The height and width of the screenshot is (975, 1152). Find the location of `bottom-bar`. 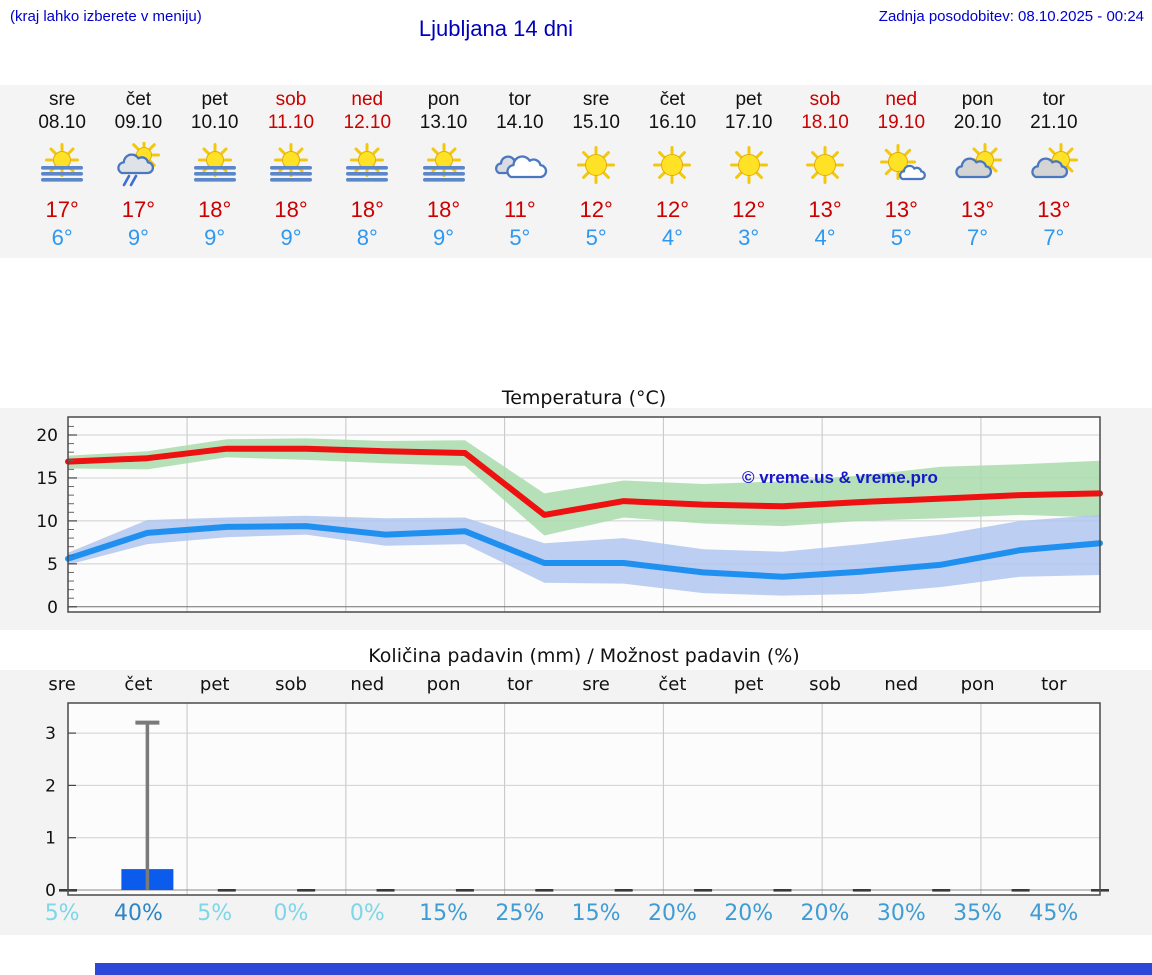

bottom-bar is located at coordinates (623, 969).